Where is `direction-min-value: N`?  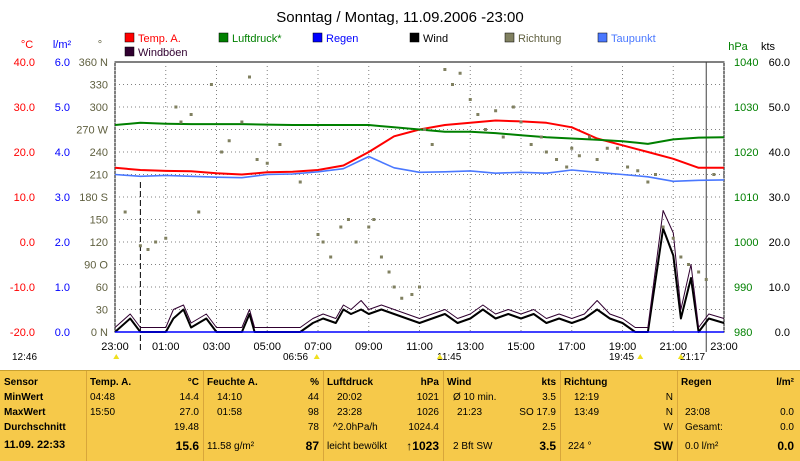 direction-min-value: N is located at coordinates (669, 397).